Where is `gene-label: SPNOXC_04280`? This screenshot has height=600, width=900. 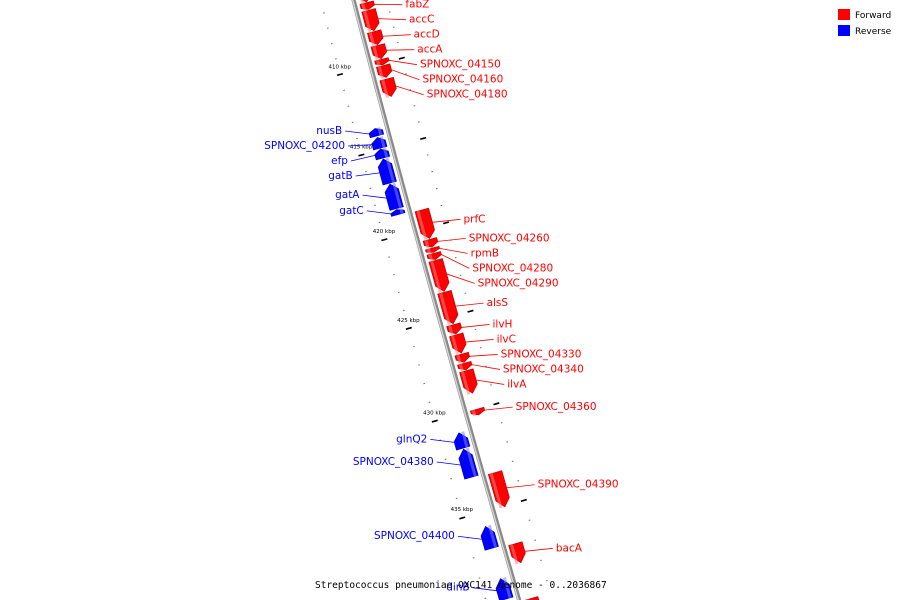 gene-label: SPNOXC_04280 is located at coordinates (512, 268).